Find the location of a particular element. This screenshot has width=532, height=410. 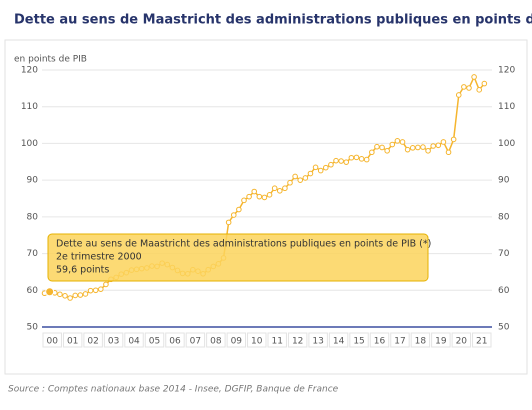

y2-tick-label: 50 is located at coordinates (504, 328).